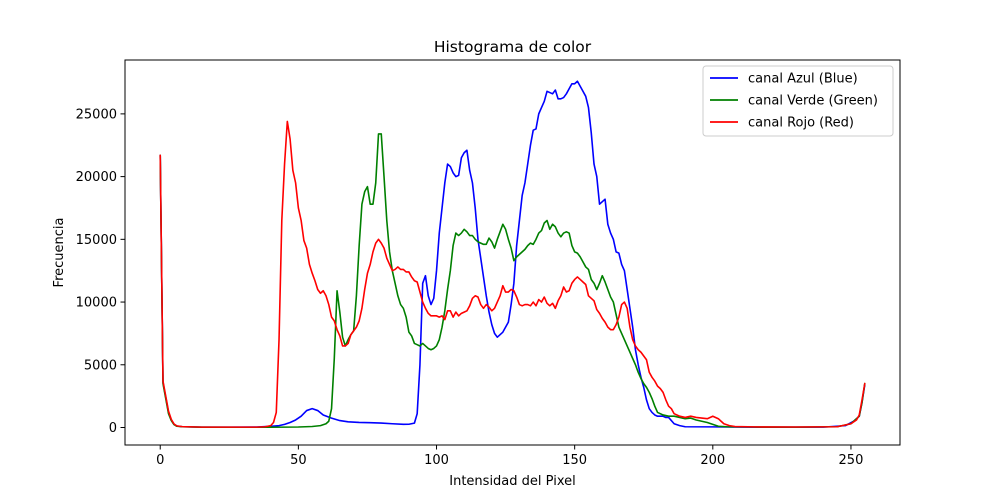 This screenshot has height=504, width=1000. What do you see at coordinates (100, 365) in the screenshot?
I see `y-tick-label: 5000` at bounding box center [100, 365].